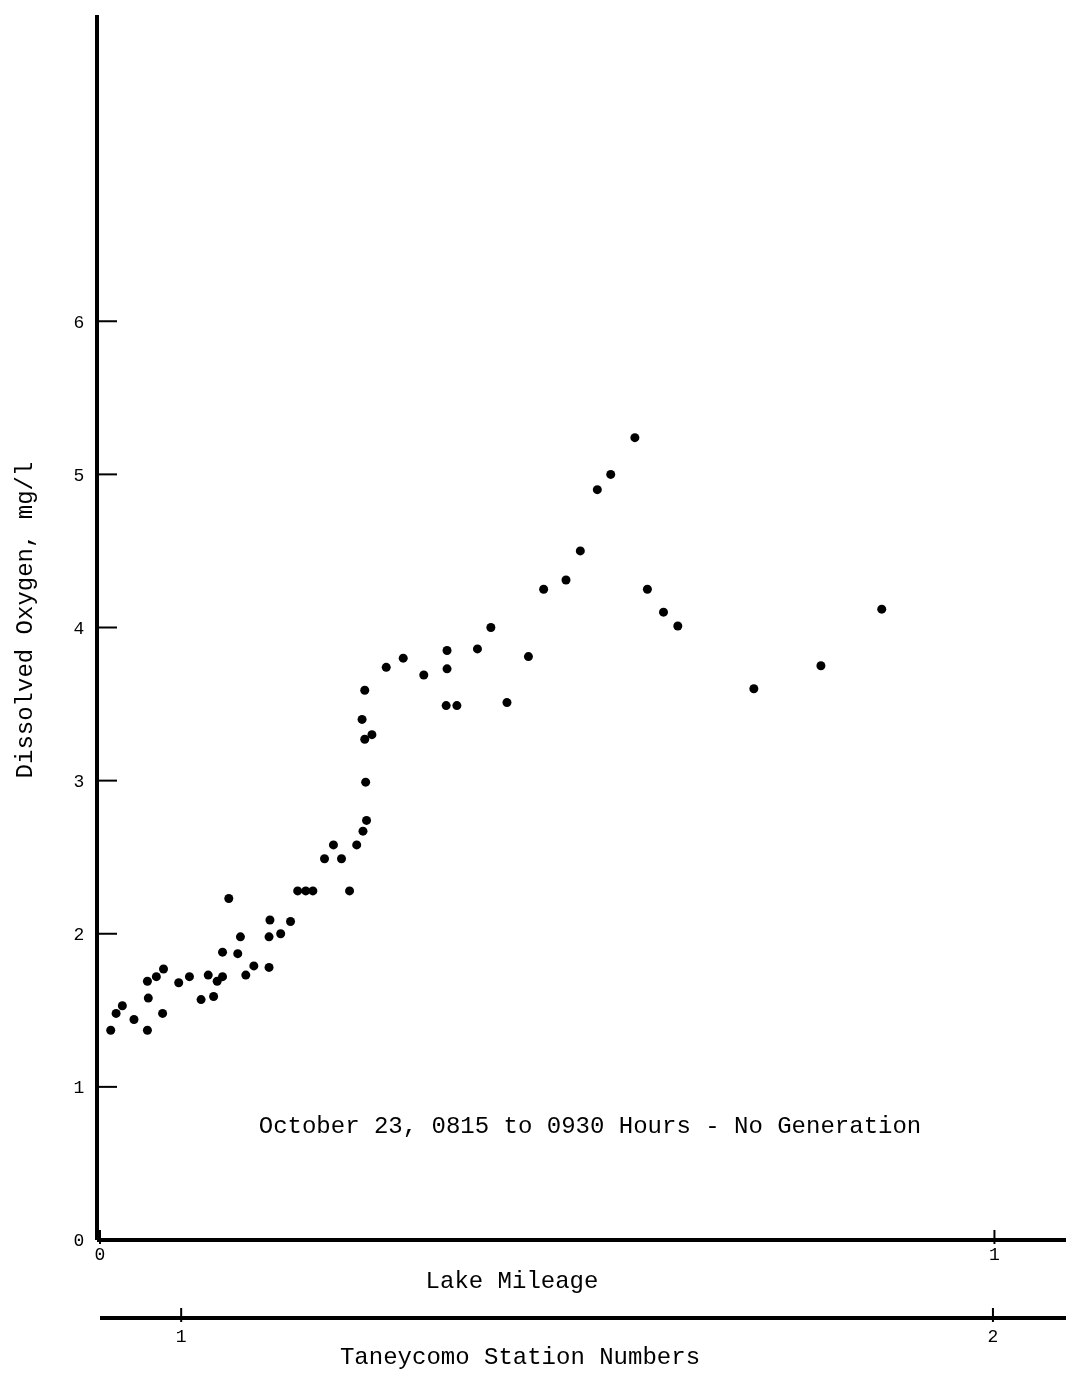 The height and width of the screenshot is (1374, 1066). I want to click on y-tick-label: 5, so click(79, 475).